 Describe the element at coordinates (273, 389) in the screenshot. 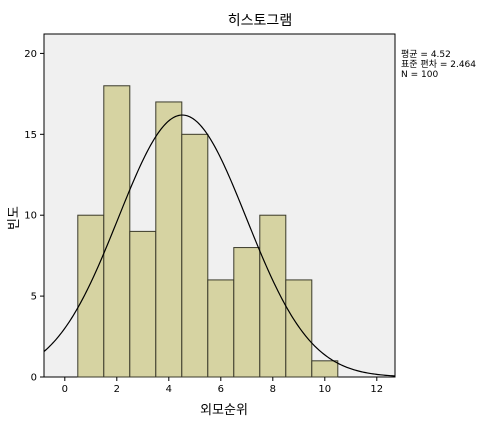

I see `x-tick-label: 8` at that location.